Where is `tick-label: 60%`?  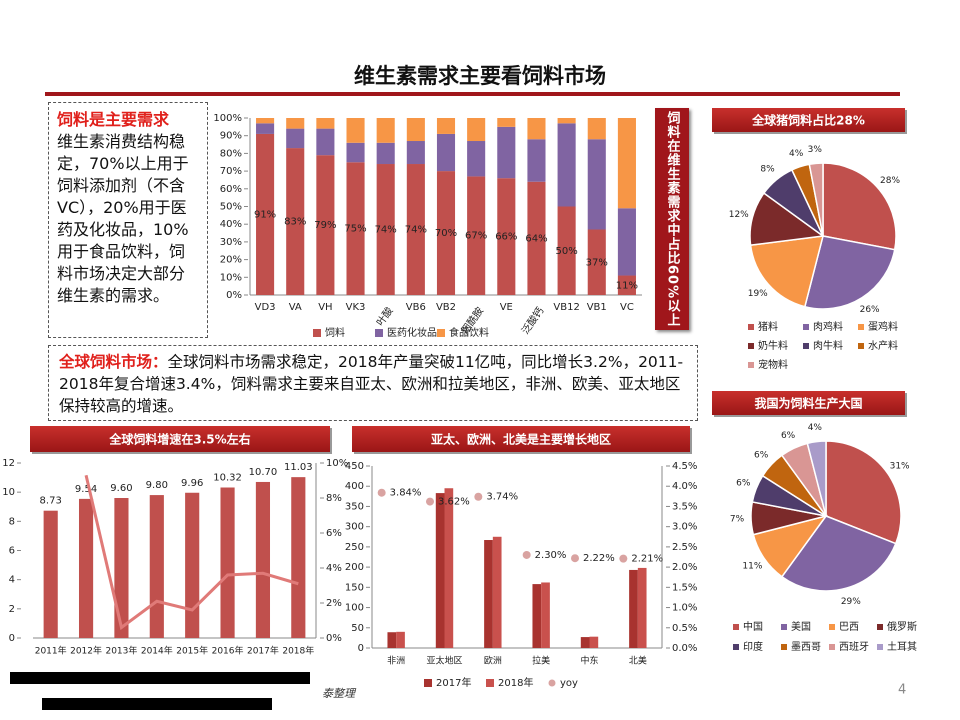 tick-label: 60% is located at coordinates (231, 189).